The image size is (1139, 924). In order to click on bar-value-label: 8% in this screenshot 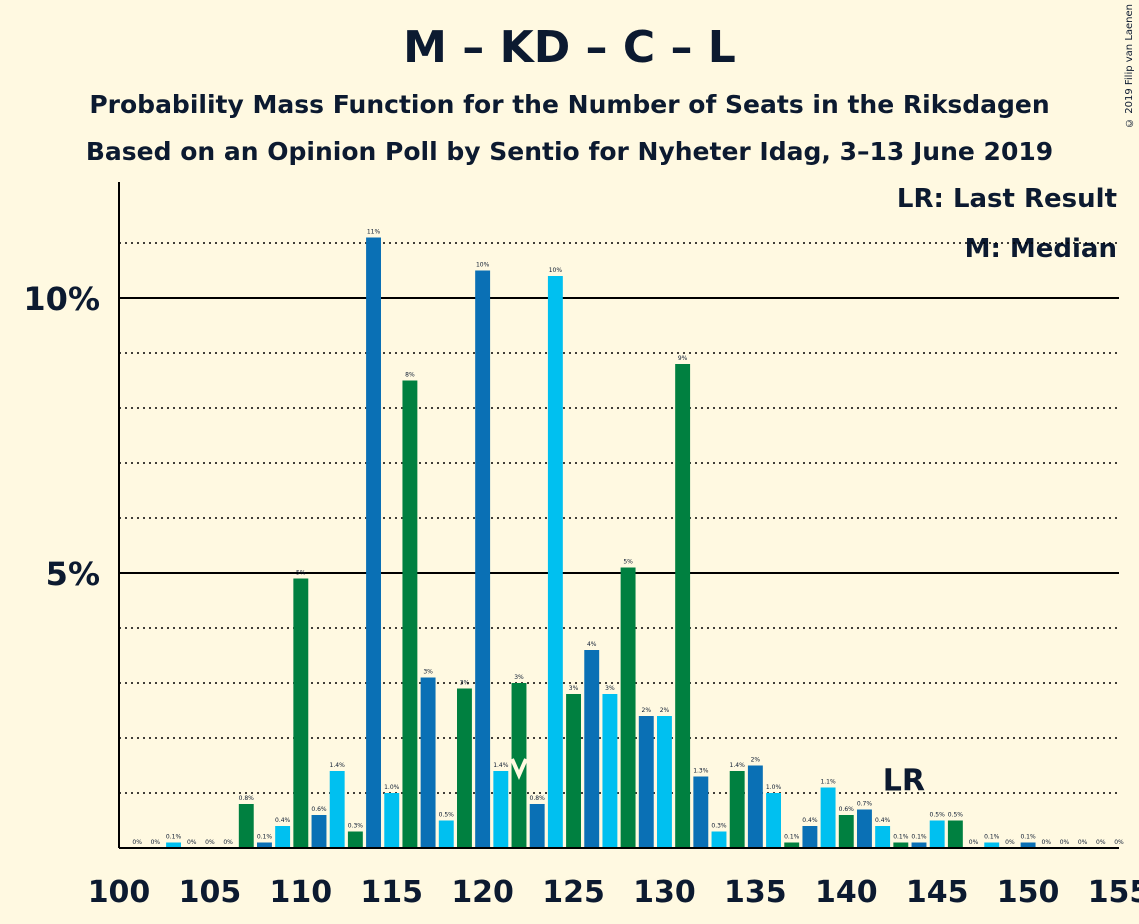, I will do `click(410, 375)`.